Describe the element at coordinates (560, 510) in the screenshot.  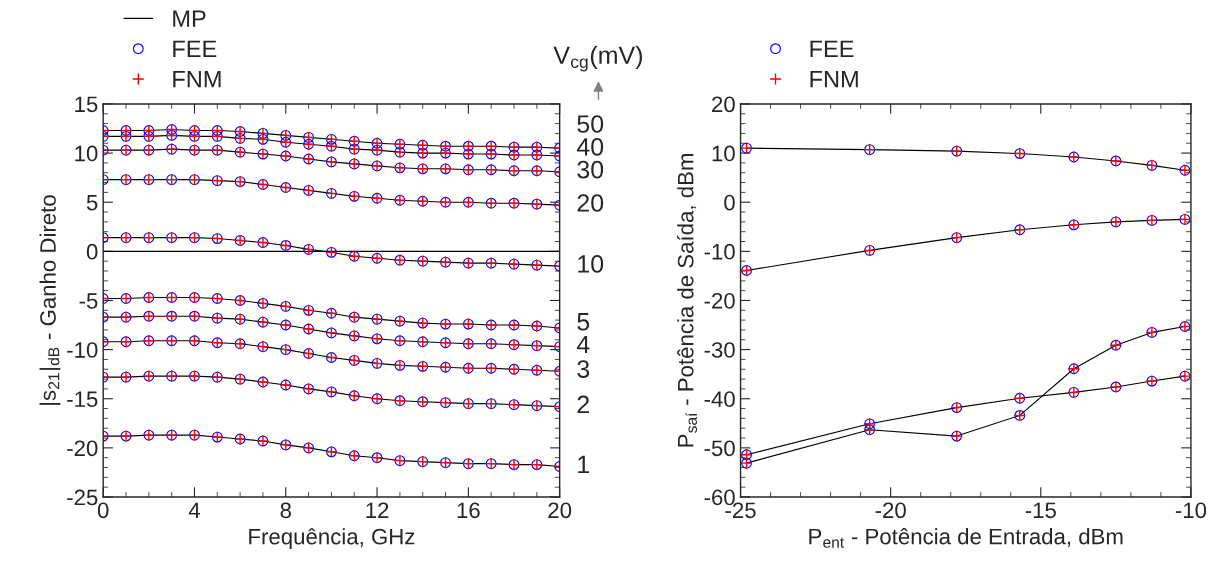
I see `x-tick-label: 20` at that location.